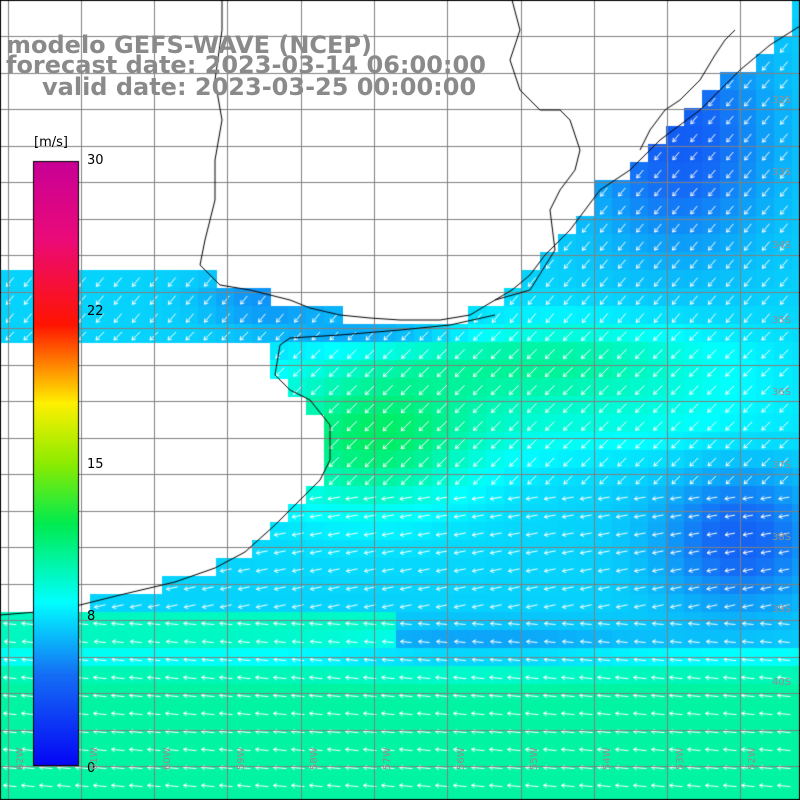 The width and height of the screenshot is (800, 800). What do you see at coordinates (782, 682) in the screenshot?
I see `lat-label-40s: 40S` at bounding box center [782, 682].